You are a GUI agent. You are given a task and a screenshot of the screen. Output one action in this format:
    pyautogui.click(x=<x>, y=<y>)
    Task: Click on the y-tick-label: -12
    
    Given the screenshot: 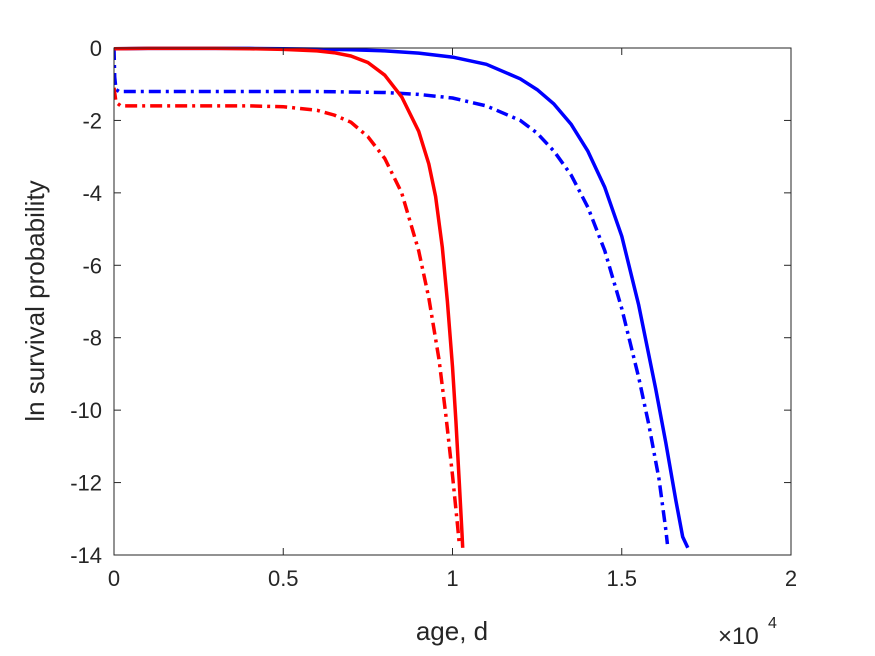 What is the action you would take?
    pyautogui.click(x=86, y=483)
    